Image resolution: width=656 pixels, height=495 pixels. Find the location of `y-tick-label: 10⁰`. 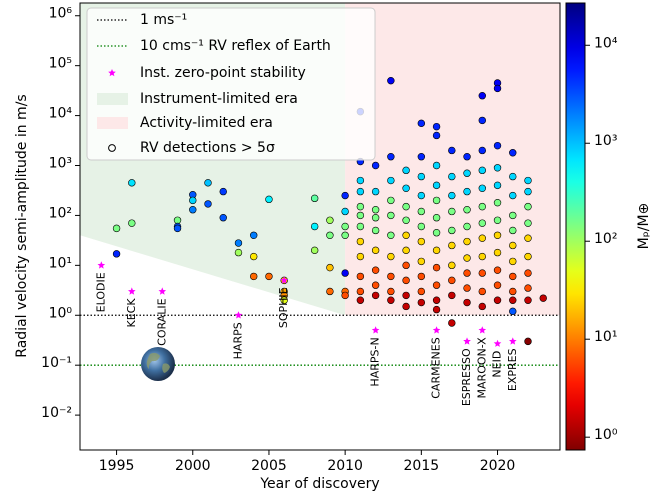

y-tick-label: 10⁰ is located at coordinates (61, 313).